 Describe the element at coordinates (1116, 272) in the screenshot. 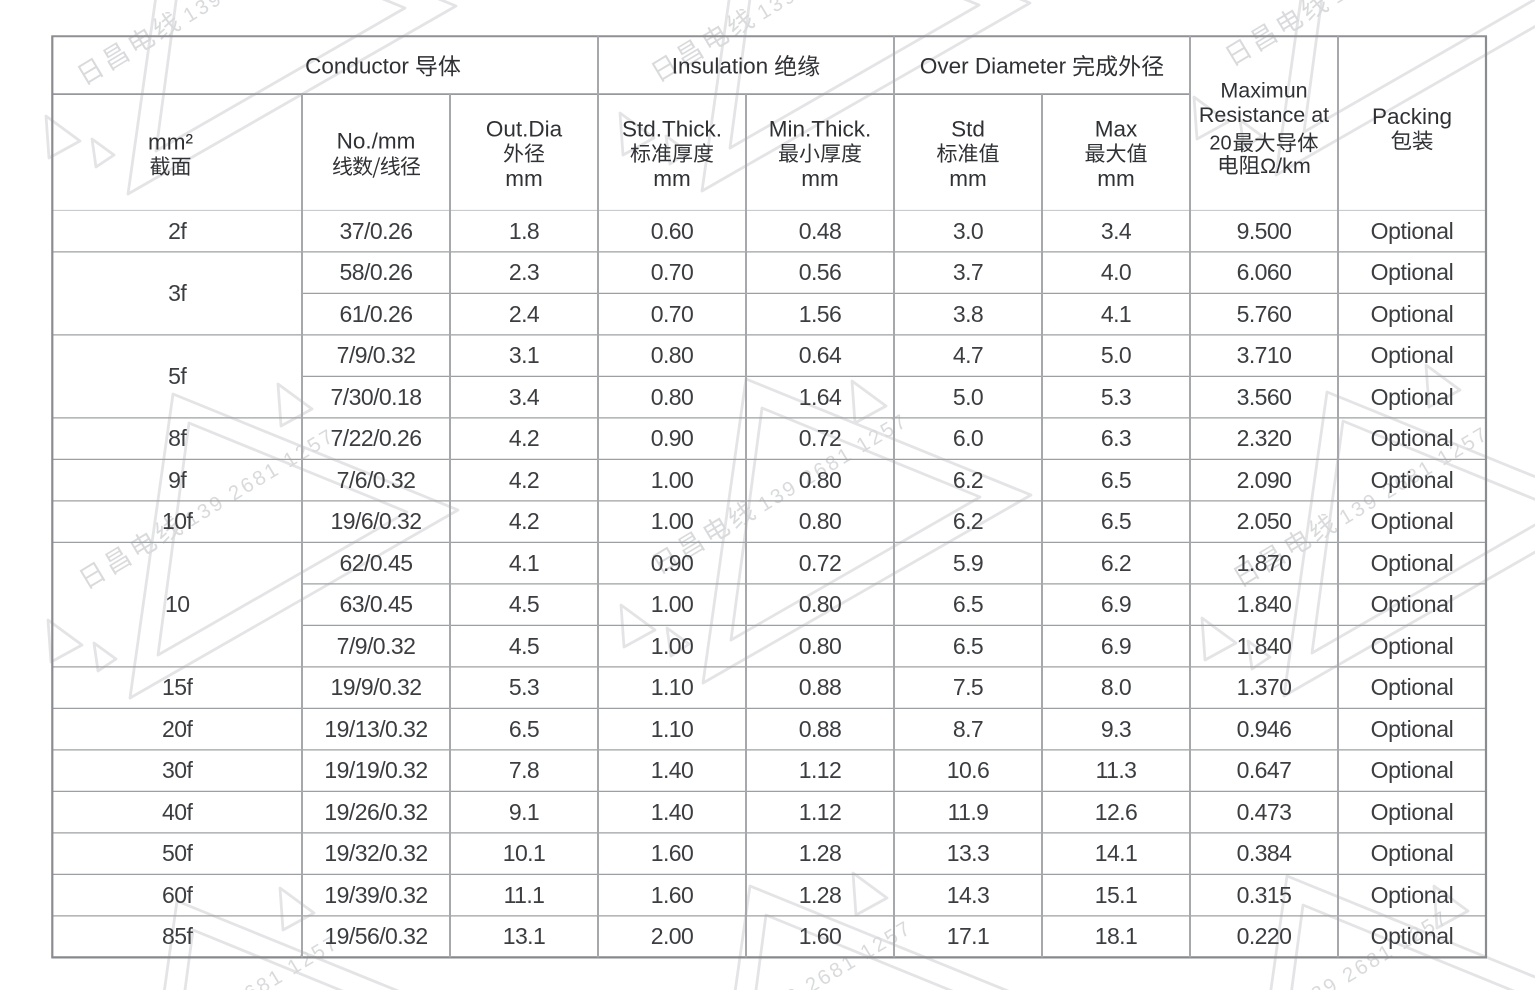

I see `svg-text: 4.0` at that location.